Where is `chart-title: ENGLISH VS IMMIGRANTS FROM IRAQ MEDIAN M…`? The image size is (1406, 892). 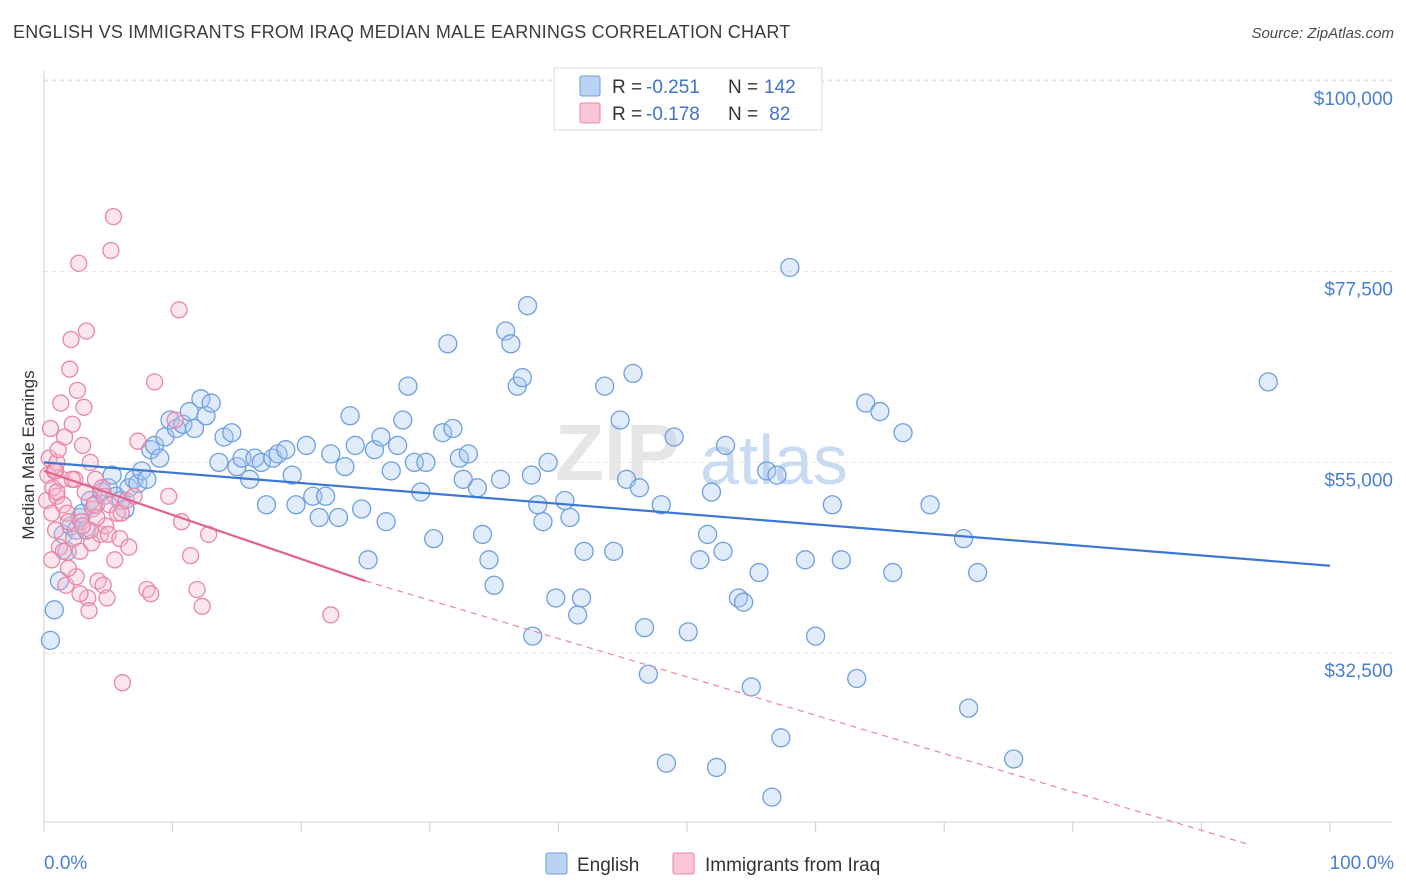
chart-title: ENGLISH VS IMMIGRANTS FROM IRAQ MEDIAN M… is located at coordinates (401, 32).